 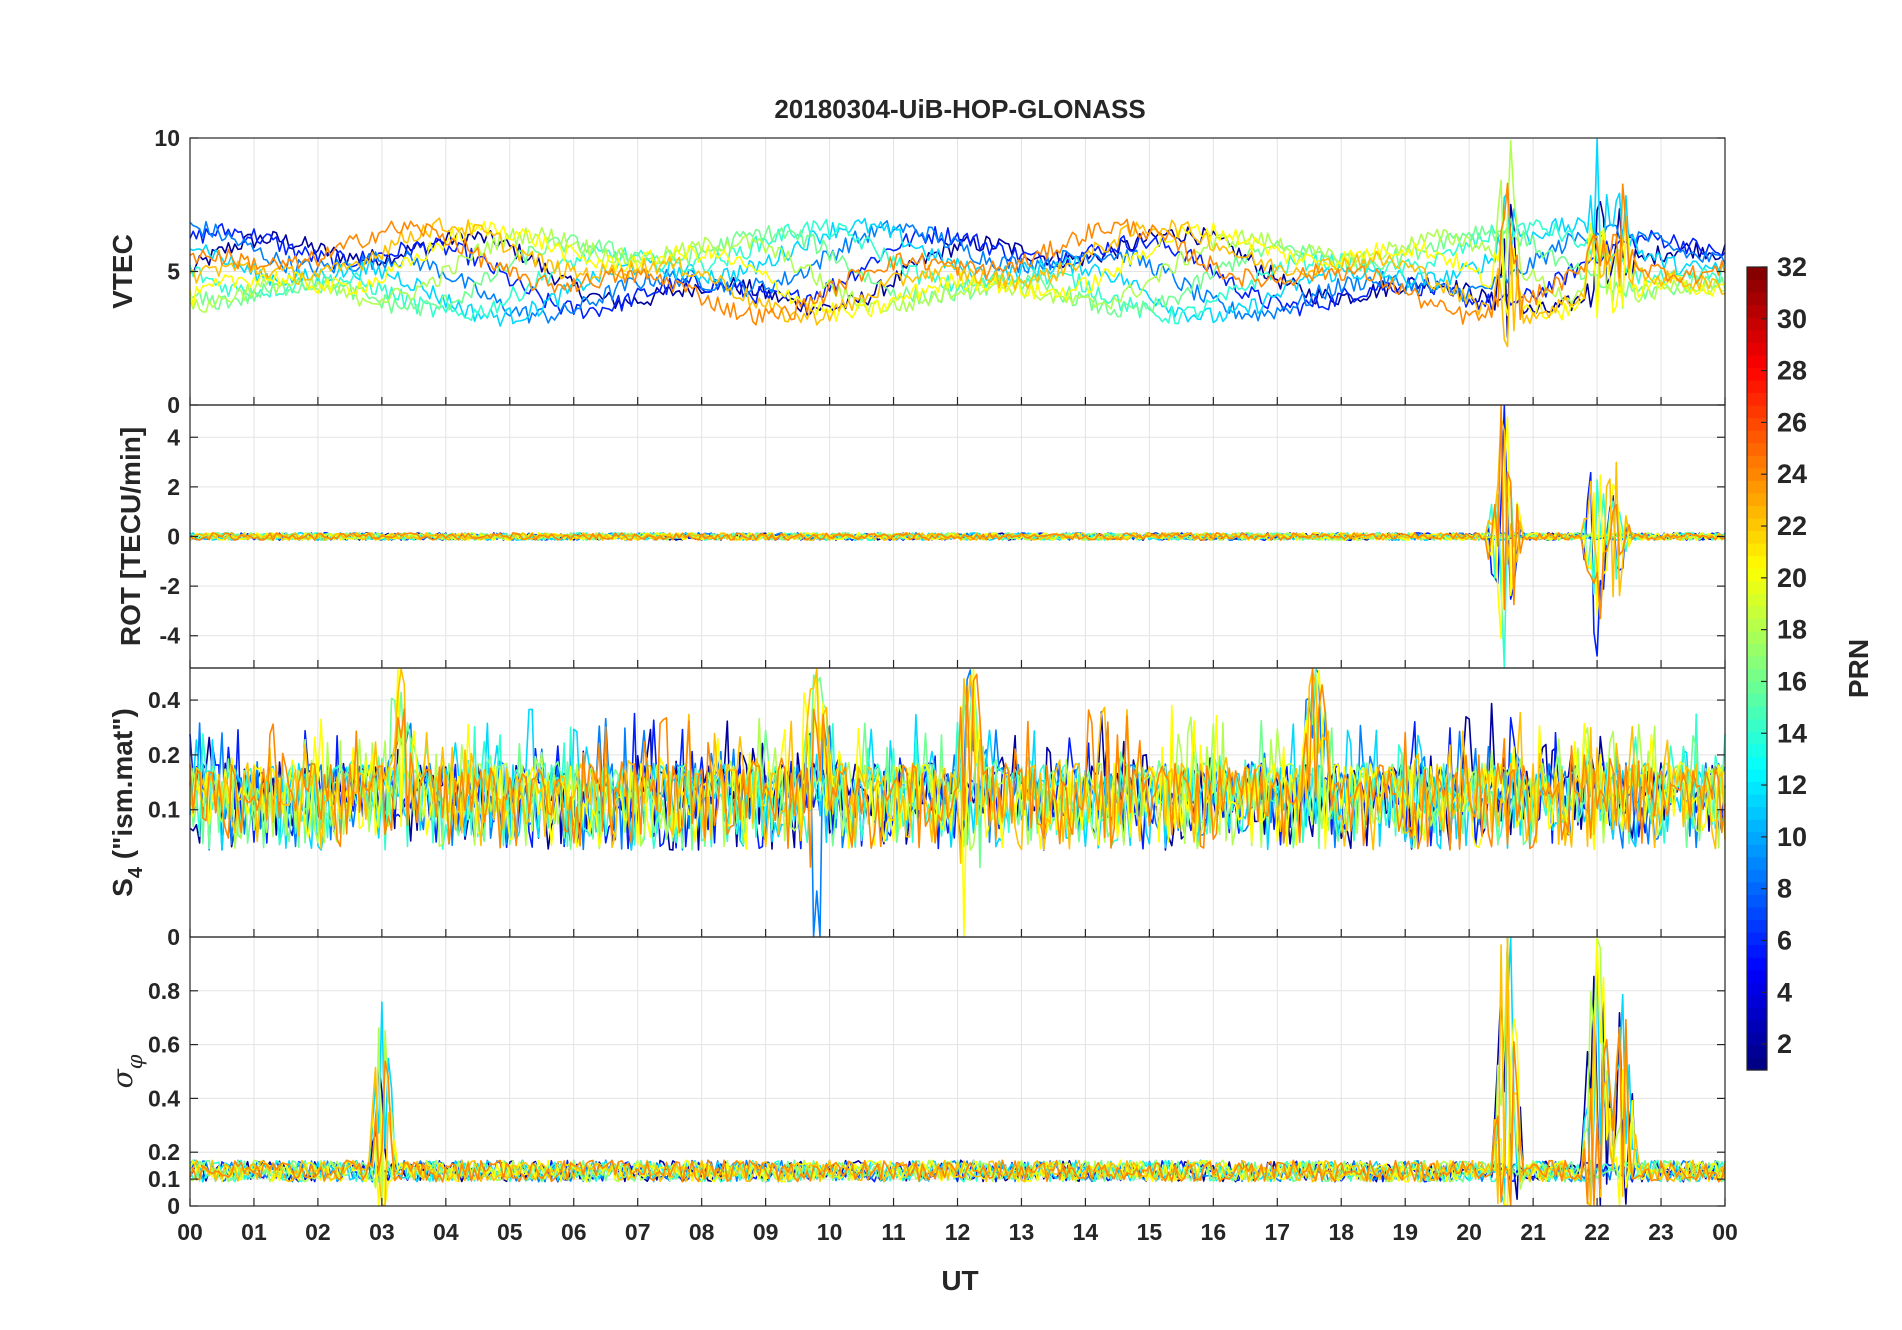 What do you see at coordinates (1341, 1232) in the screenshot?
I see `x-tick-label: 18` at bounding box center [1341, 1232].